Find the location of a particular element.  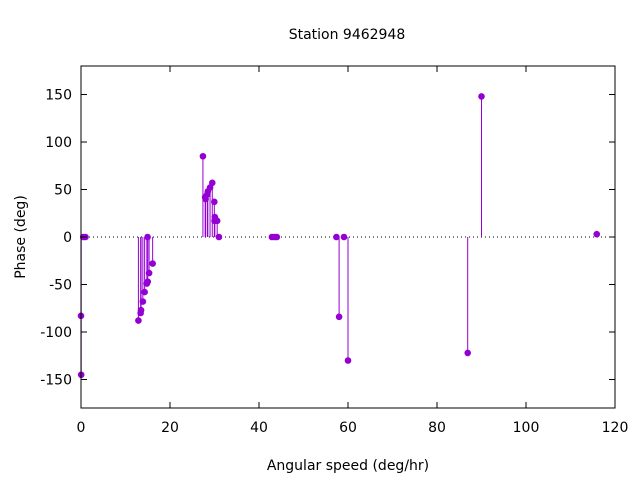

x-tick-label: 20 is located at coordinates (170, 428).